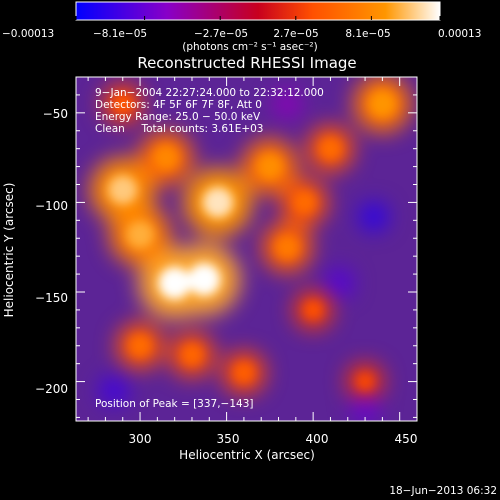 The height and width of the screenshot is (500, 500). I want to click on colorbar-tick-label-3: 2.7e−05, so click(295, 34).